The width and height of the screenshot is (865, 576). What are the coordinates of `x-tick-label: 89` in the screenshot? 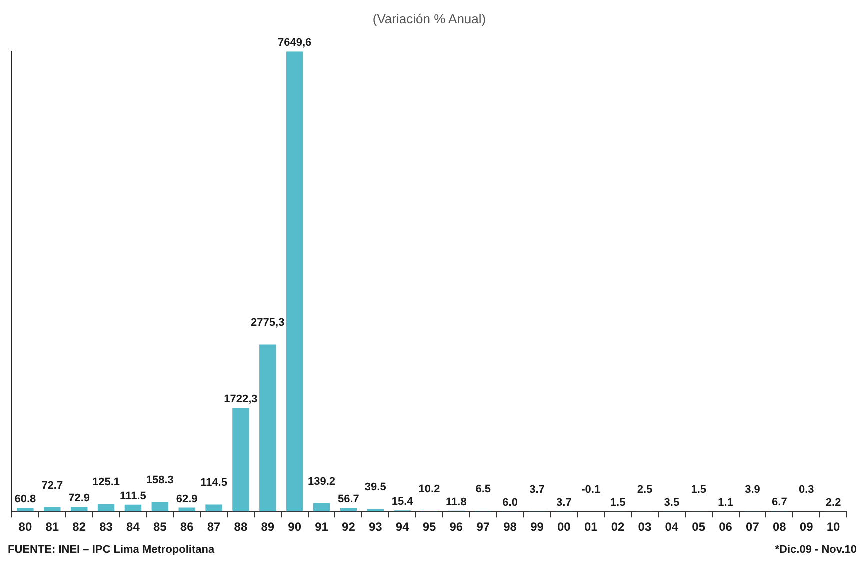 It's located at (268, 527).